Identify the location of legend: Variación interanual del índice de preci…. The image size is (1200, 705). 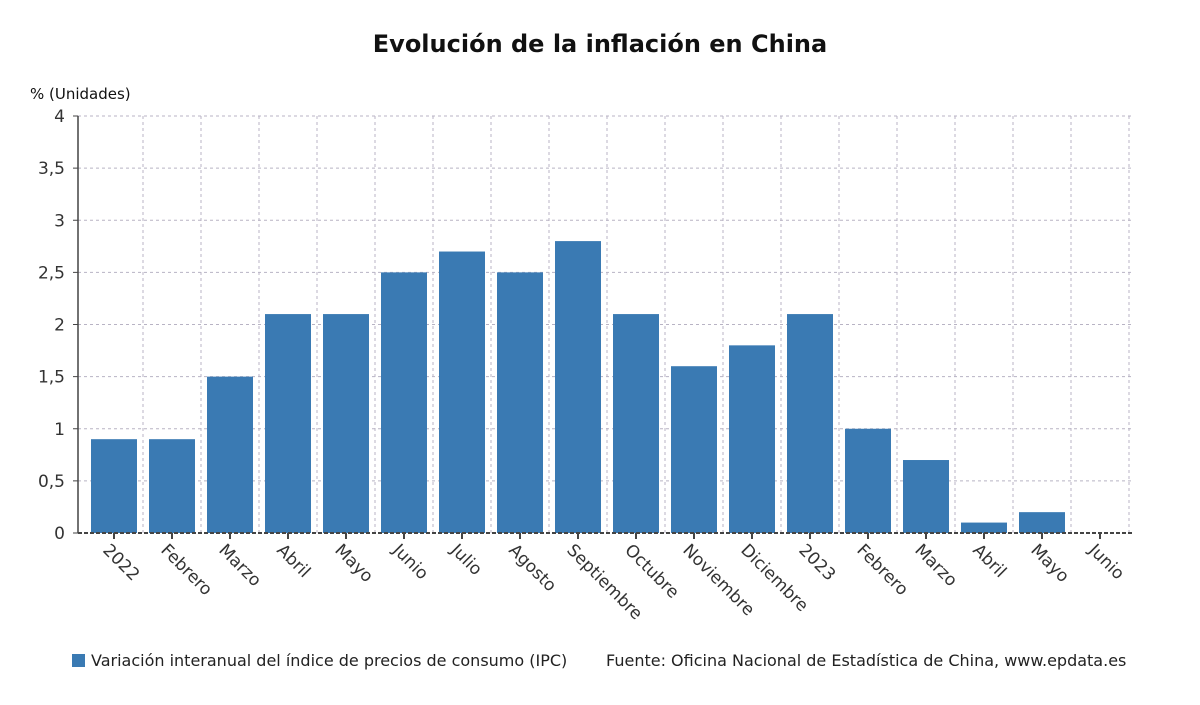
(319, 660).